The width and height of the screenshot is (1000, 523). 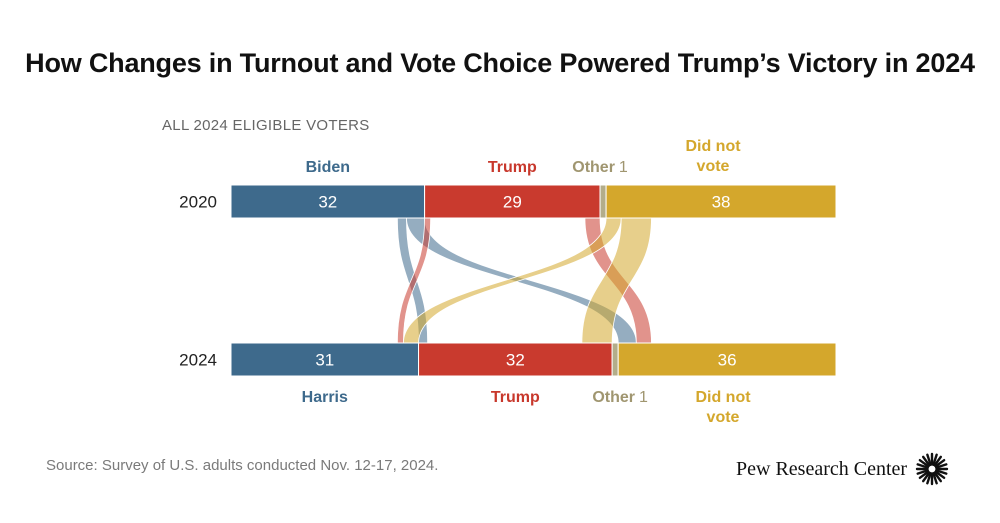 What do you see at coordinates (822, 468) in the screenshot?
I see `brand-name: Pew Research Center` at bounding box center [822, 468].